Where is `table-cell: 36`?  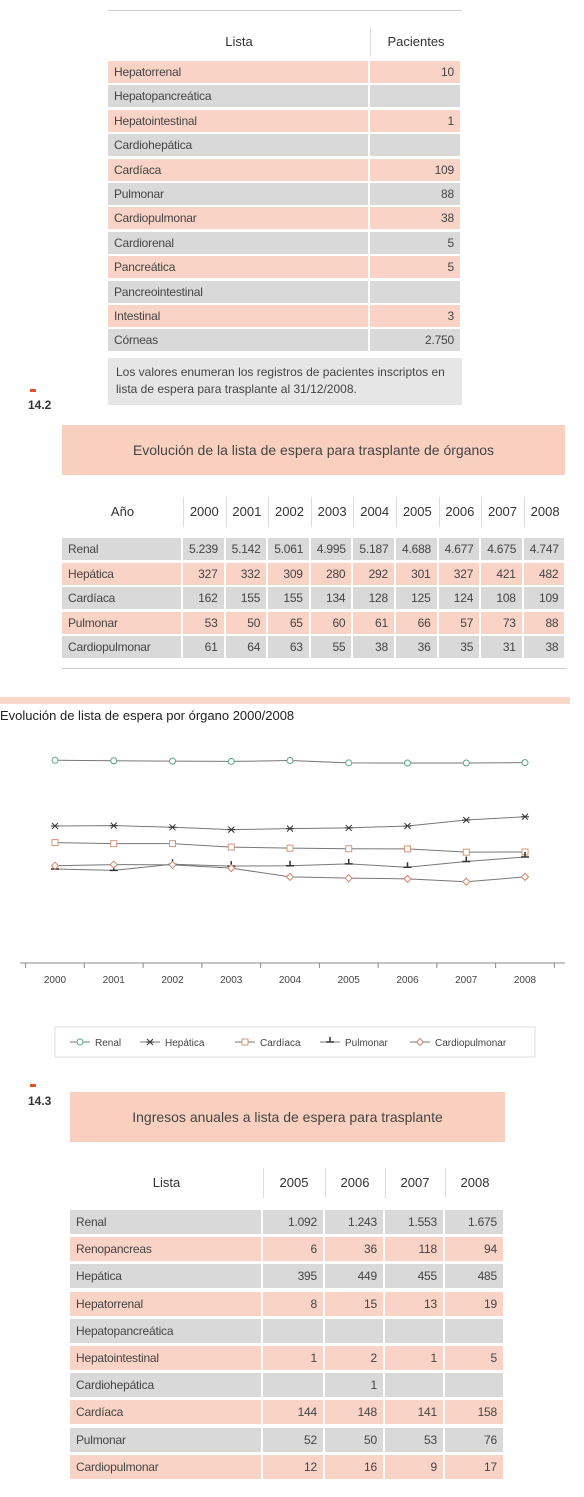 table-cell: 36 is located at coordinates (416, 647).